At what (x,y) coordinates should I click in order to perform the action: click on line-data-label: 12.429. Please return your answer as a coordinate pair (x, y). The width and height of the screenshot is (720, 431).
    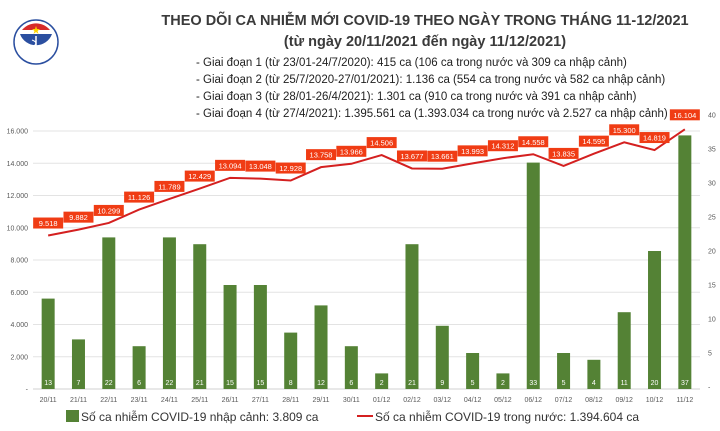
    Looking at the image, I should click on (199, 176).